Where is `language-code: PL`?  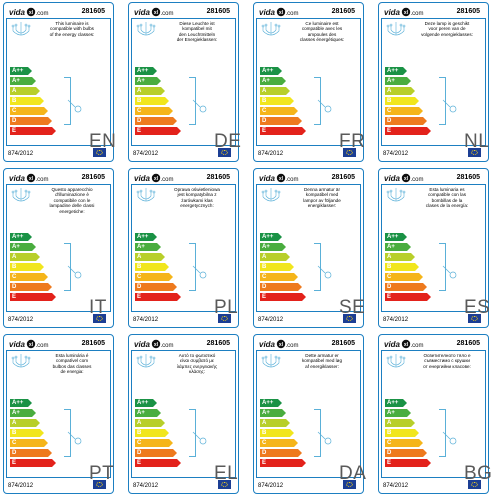
language-code: PL is located at coordinates (226, 307).